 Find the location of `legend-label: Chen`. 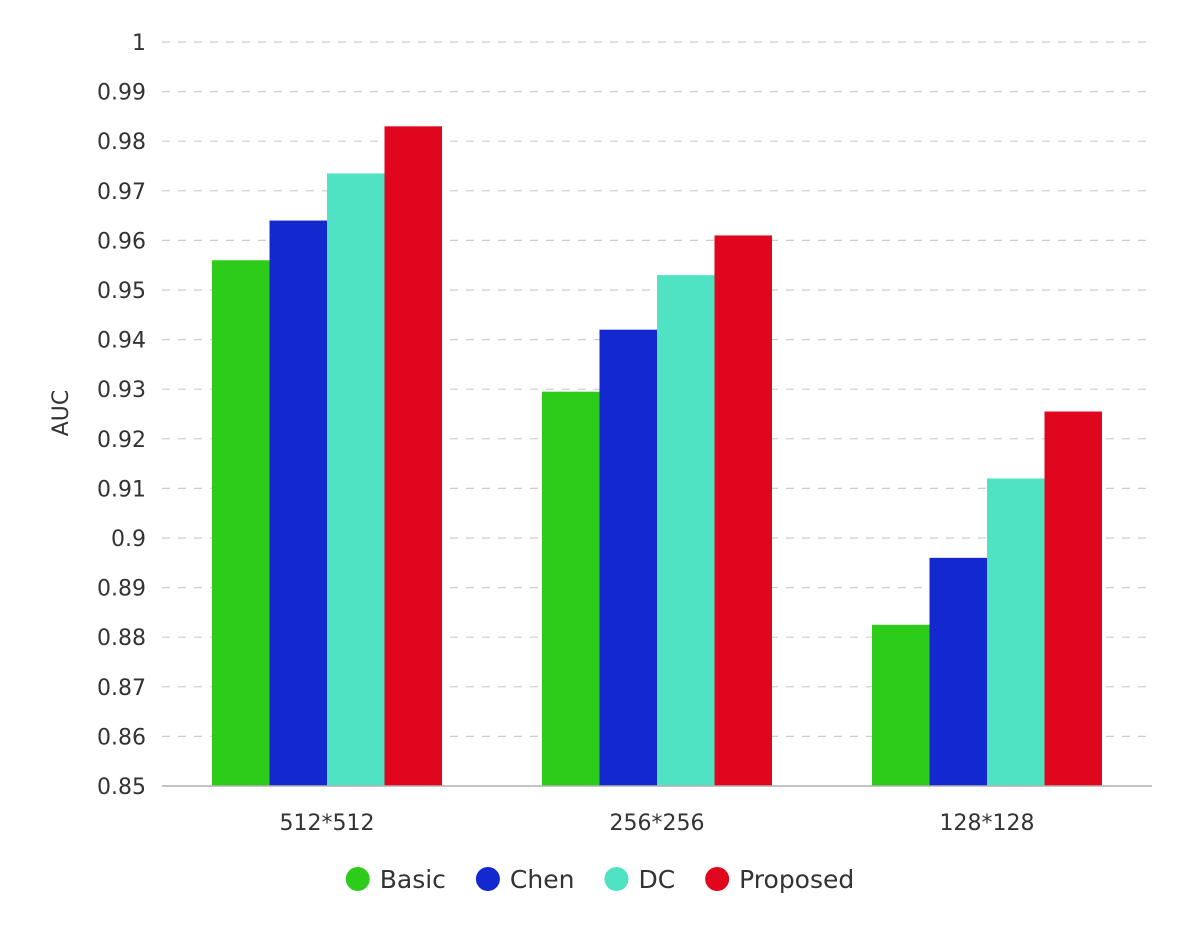

legend-label: Chen is located at coordinates (542, 879).